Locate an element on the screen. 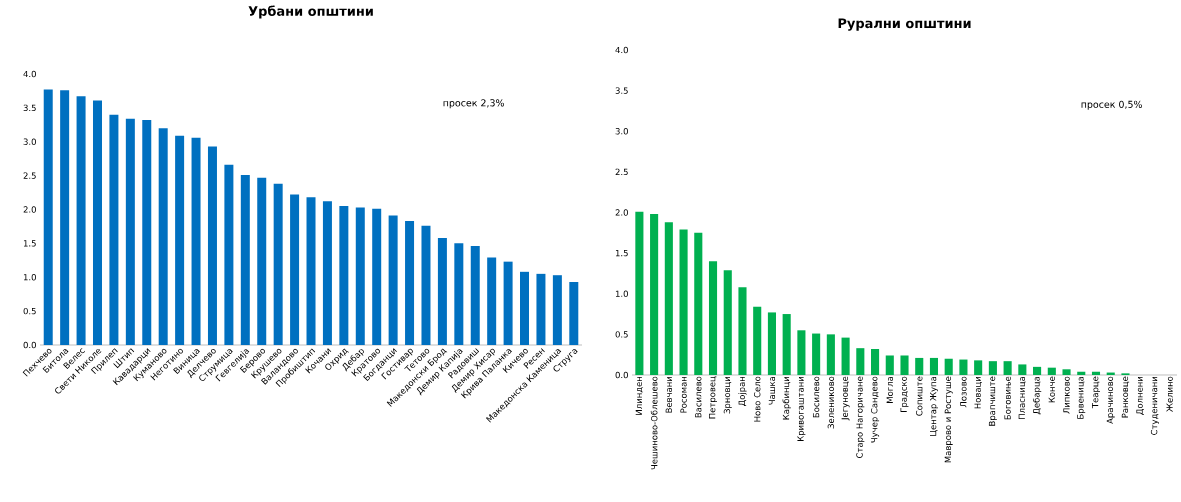  x-tick-label: Јегуновце is located at coordinates (845, 398).